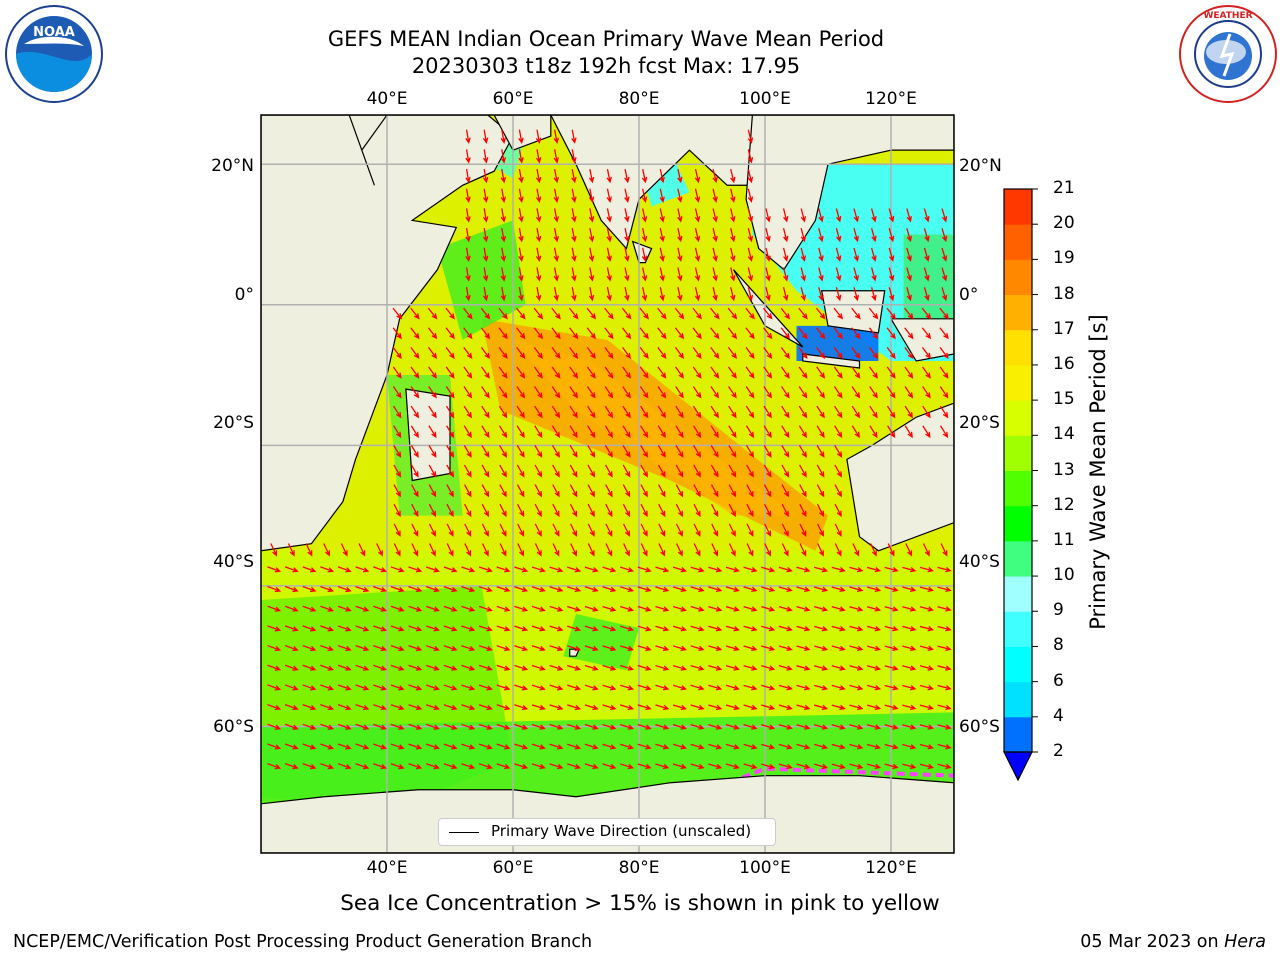 Image resolution: width=1280 pixels, height=960 pixels. I want to click on lat-tick-right-0: 0°, so click(969, 295).